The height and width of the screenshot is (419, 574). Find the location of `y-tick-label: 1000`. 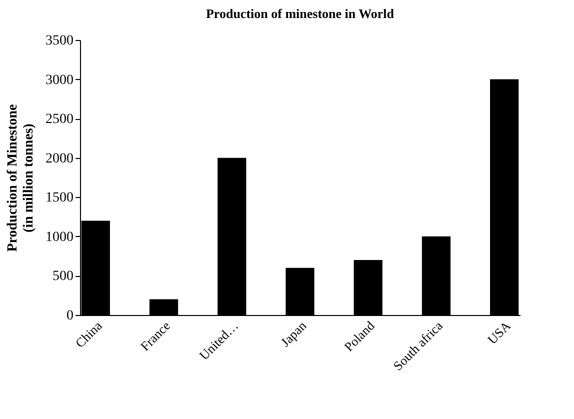

y-tick-label: 1000 is located at coordinates (60, 237).